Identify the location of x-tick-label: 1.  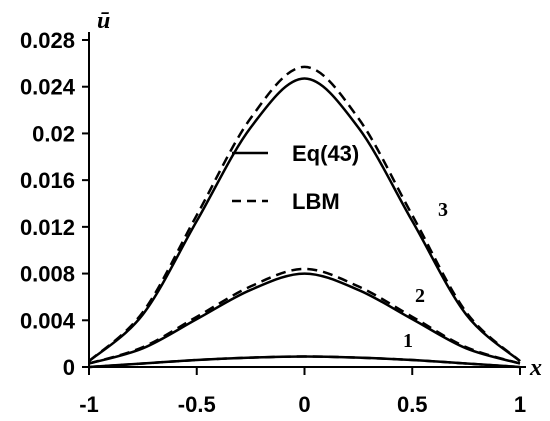
(520, 404).